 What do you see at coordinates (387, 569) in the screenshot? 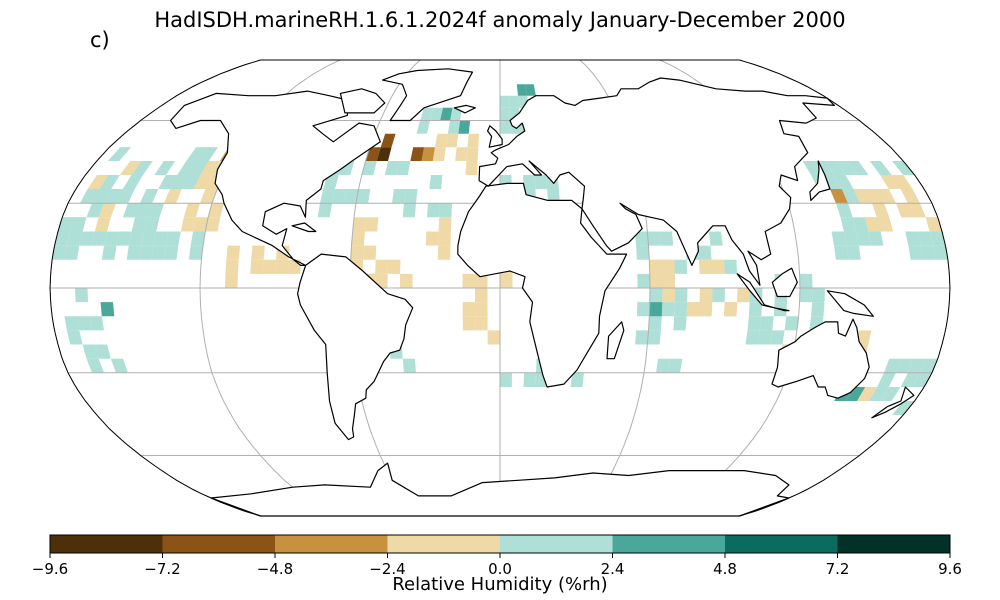
I see `colorbar-tick-label: −2.4` at bounding box center [387, 569].